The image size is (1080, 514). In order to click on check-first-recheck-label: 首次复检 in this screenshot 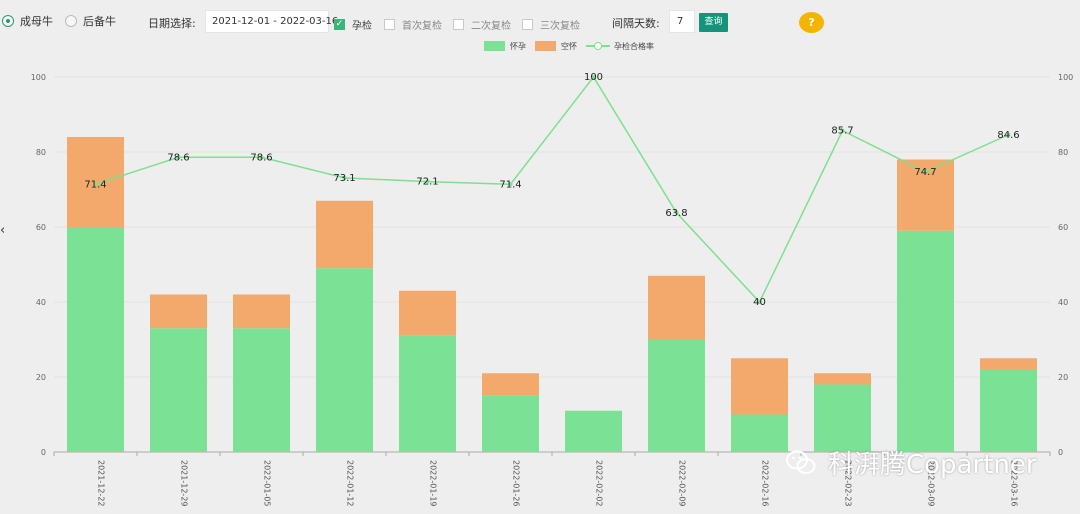, I will do `click(422, 26)`.